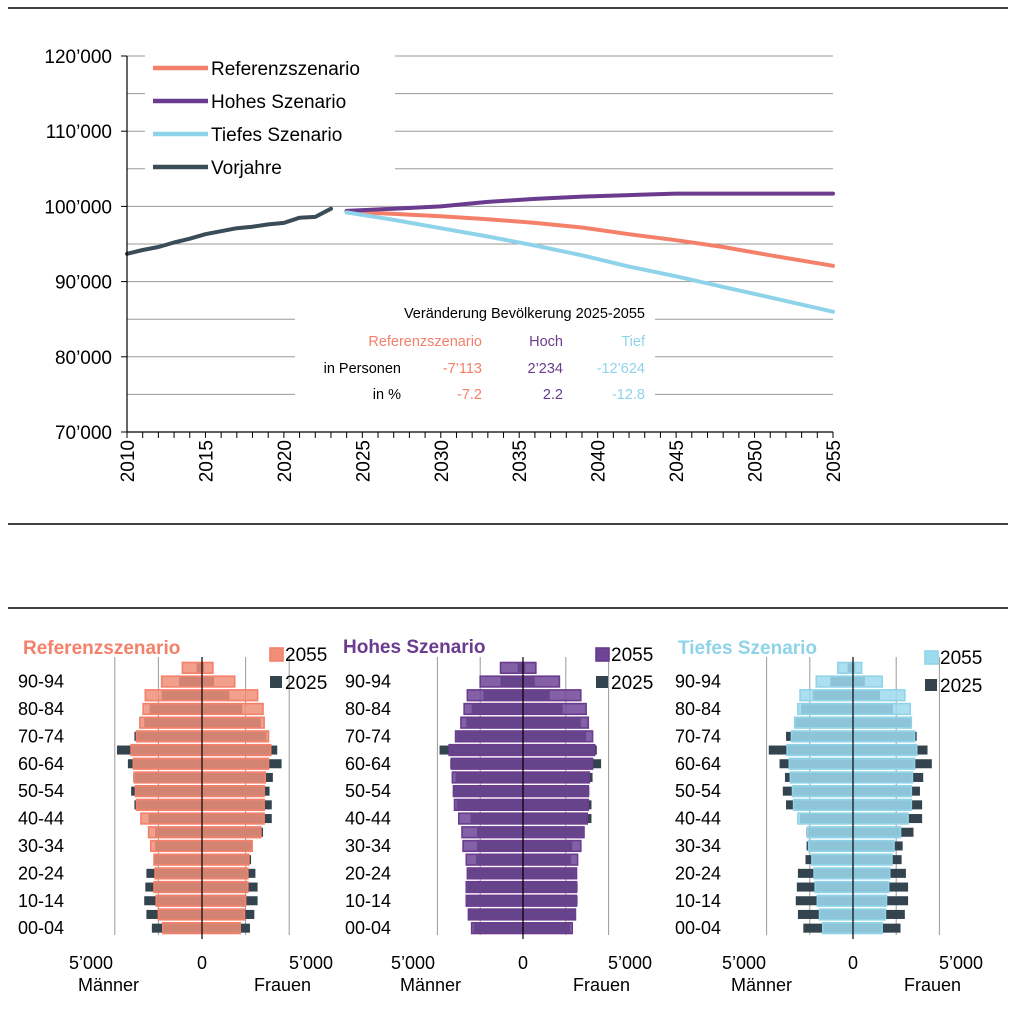 This screenshot has width=1015, height=1018. Describe the element at coordinates (278, 102) in the screenshot. I see `legend-label: Hohes Szenario` at that location.